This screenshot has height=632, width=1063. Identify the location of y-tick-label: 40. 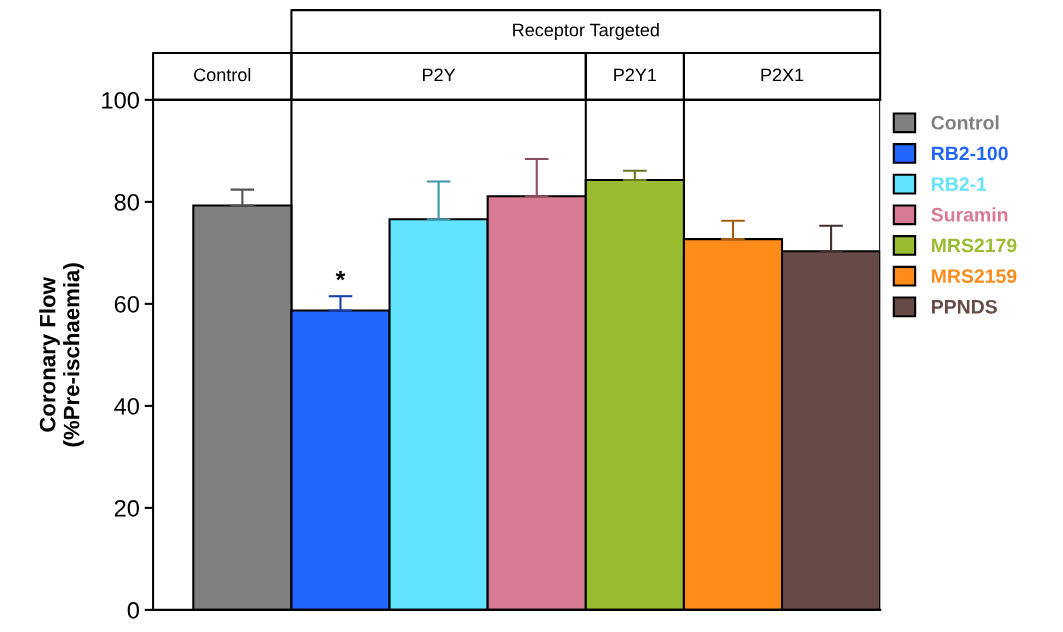
(126, 406).